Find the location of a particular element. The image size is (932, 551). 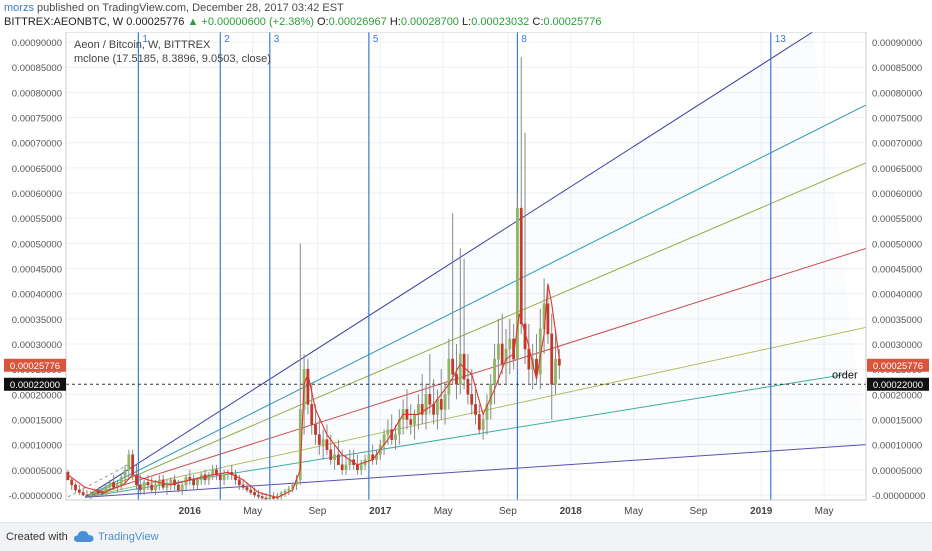

x-tick-label: 2019 is located at coordinates (761, 511).